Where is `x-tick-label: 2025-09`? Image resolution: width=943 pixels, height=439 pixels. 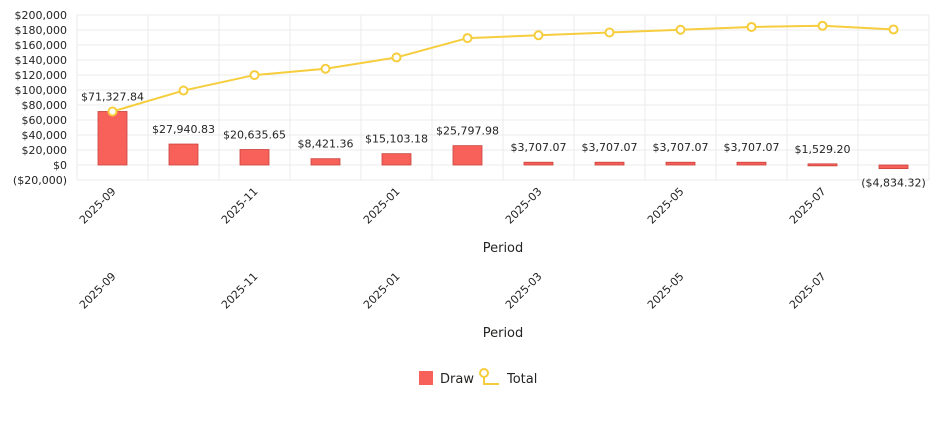
x-tick-label: 2025-09 is located at coordinates (98, 206).